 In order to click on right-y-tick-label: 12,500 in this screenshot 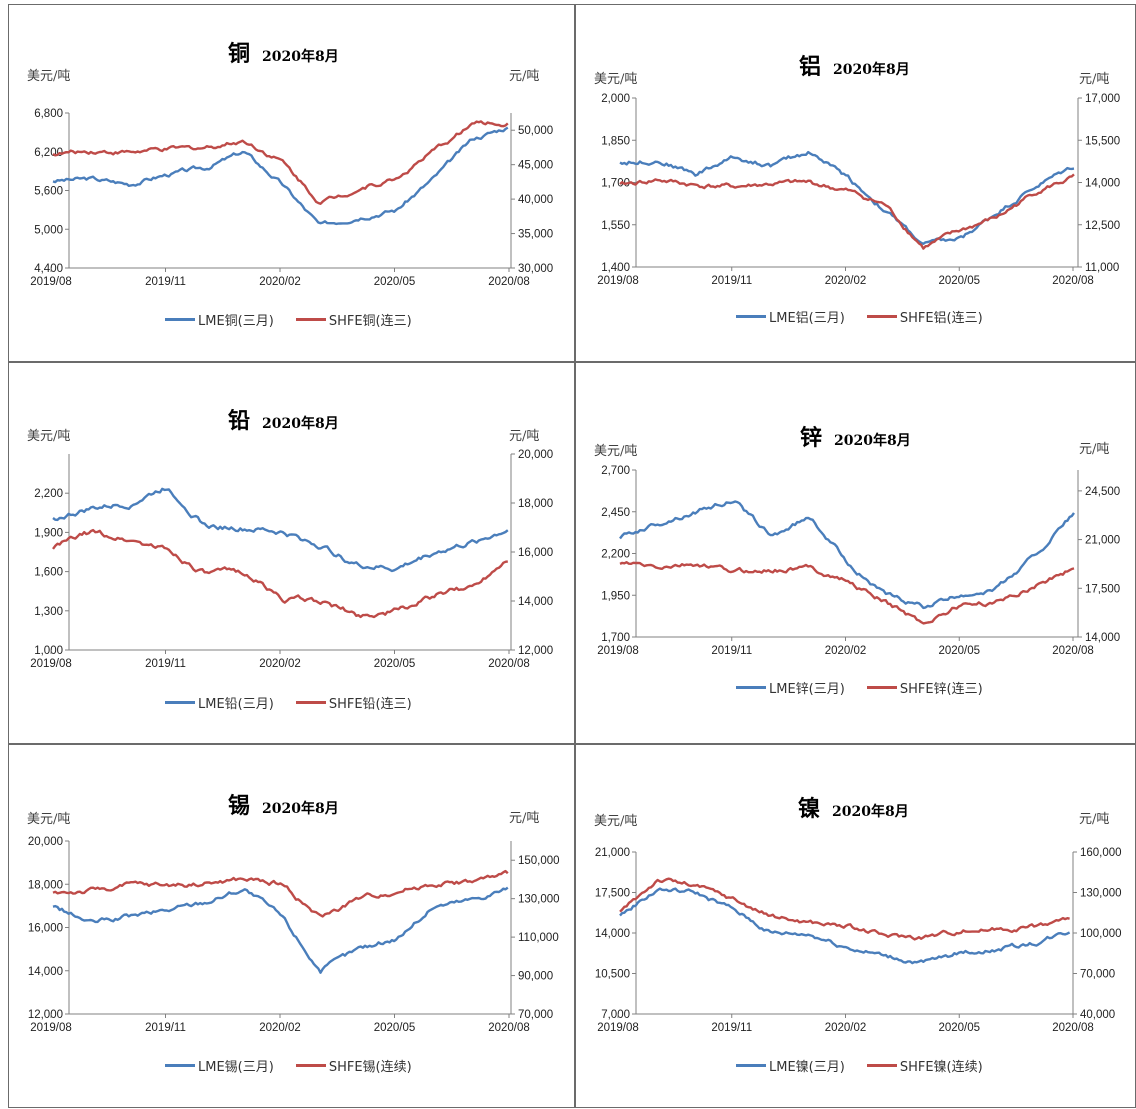, I will do `click(1102, 226)`.